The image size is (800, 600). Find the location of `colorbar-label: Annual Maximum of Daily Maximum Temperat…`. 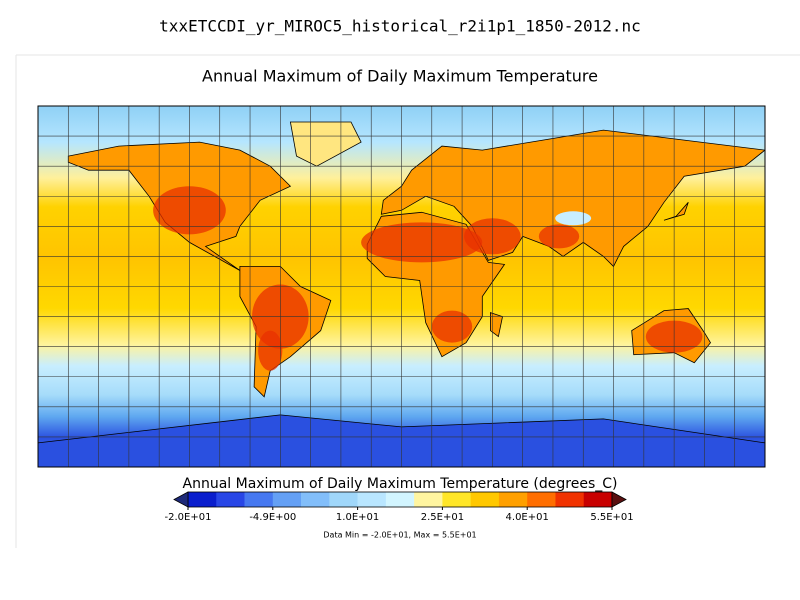

colorbar-label: Annual Maximum of Daily Maximum Temperat… is located at coordinates (400, 484).